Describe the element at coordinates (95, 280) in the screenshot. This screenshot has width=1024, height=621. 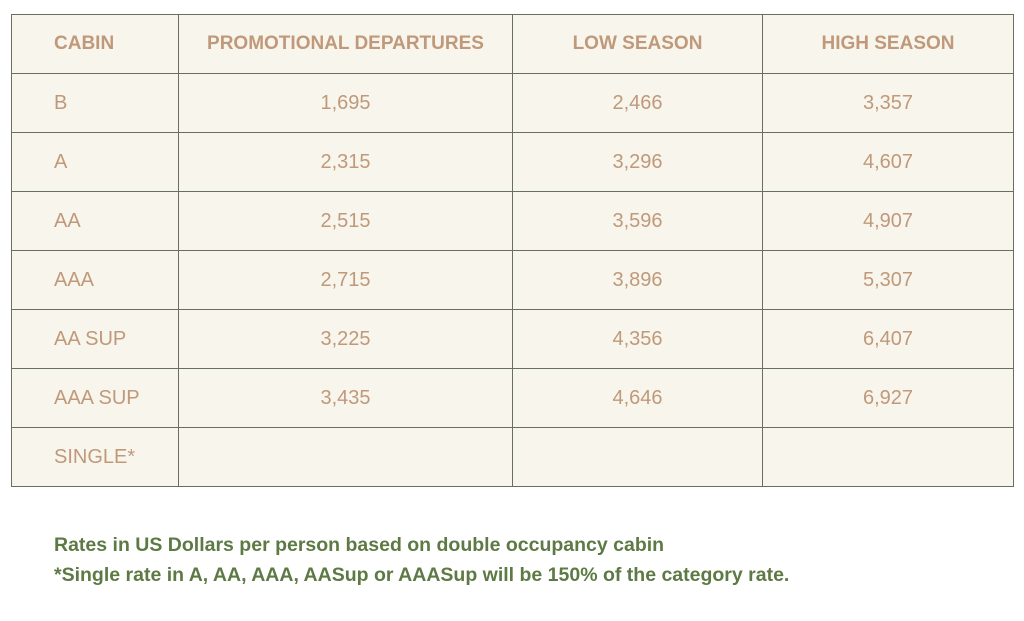
I see `cabin-cell: AAA` at that location.